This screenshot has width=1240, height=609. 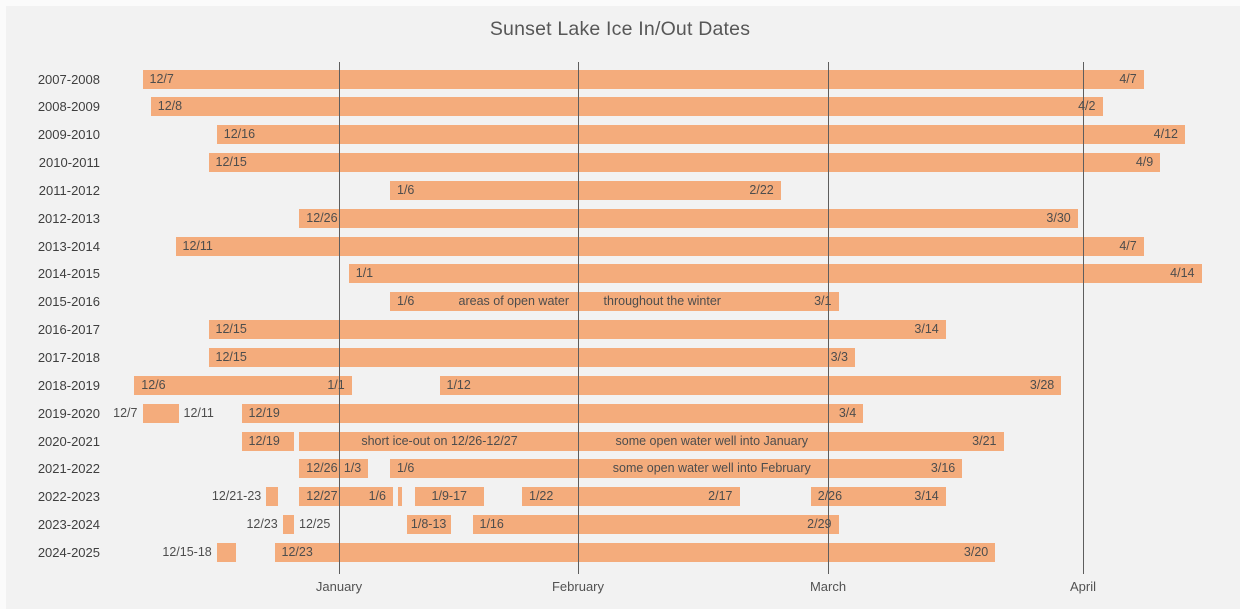 What do you see at coordinates (352, 468) in the screenshot?
I see `bar-label-end: 1/3` at bounding box center [352, 468].